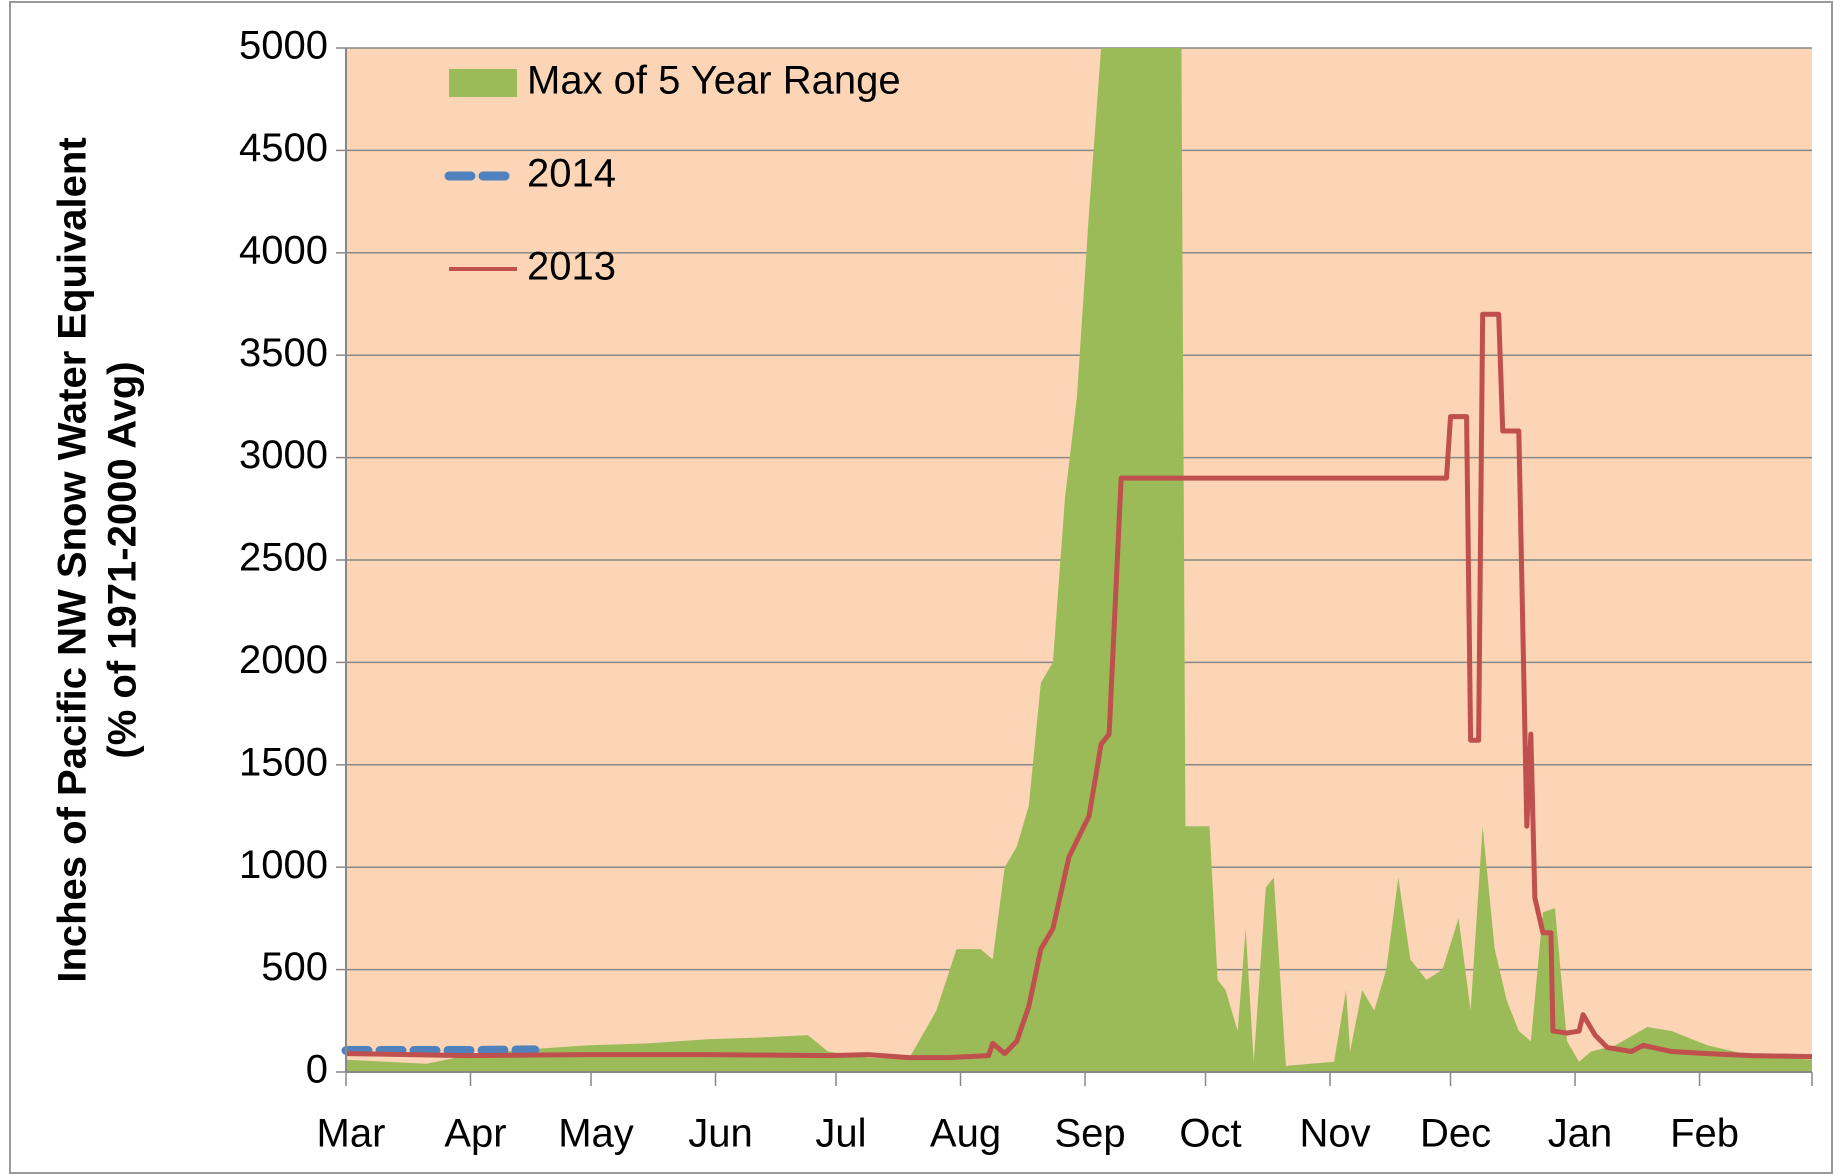 The image size is (1833, 1174). What do you see at coordinates (571, 174) in the screenshot?
I see `legend-label: 2014` at bounding box center [571, 174].